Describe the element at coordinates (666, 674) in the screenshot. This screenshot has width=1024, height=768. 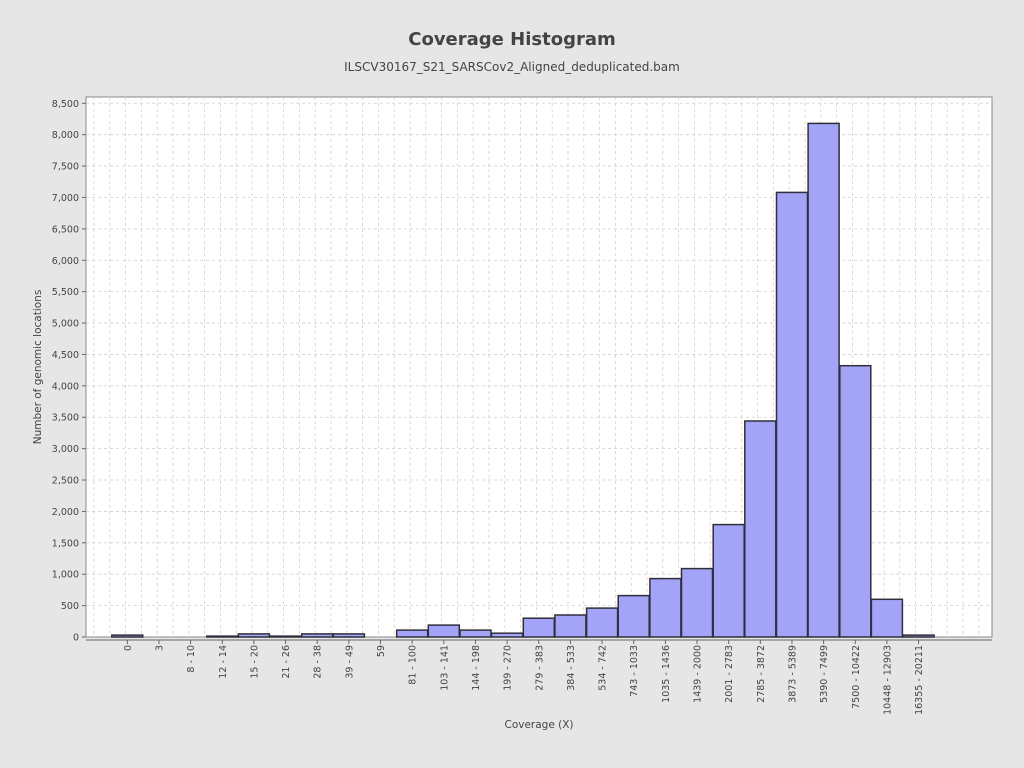
I see `x-tick-label: 1035 - 1436` at that location.